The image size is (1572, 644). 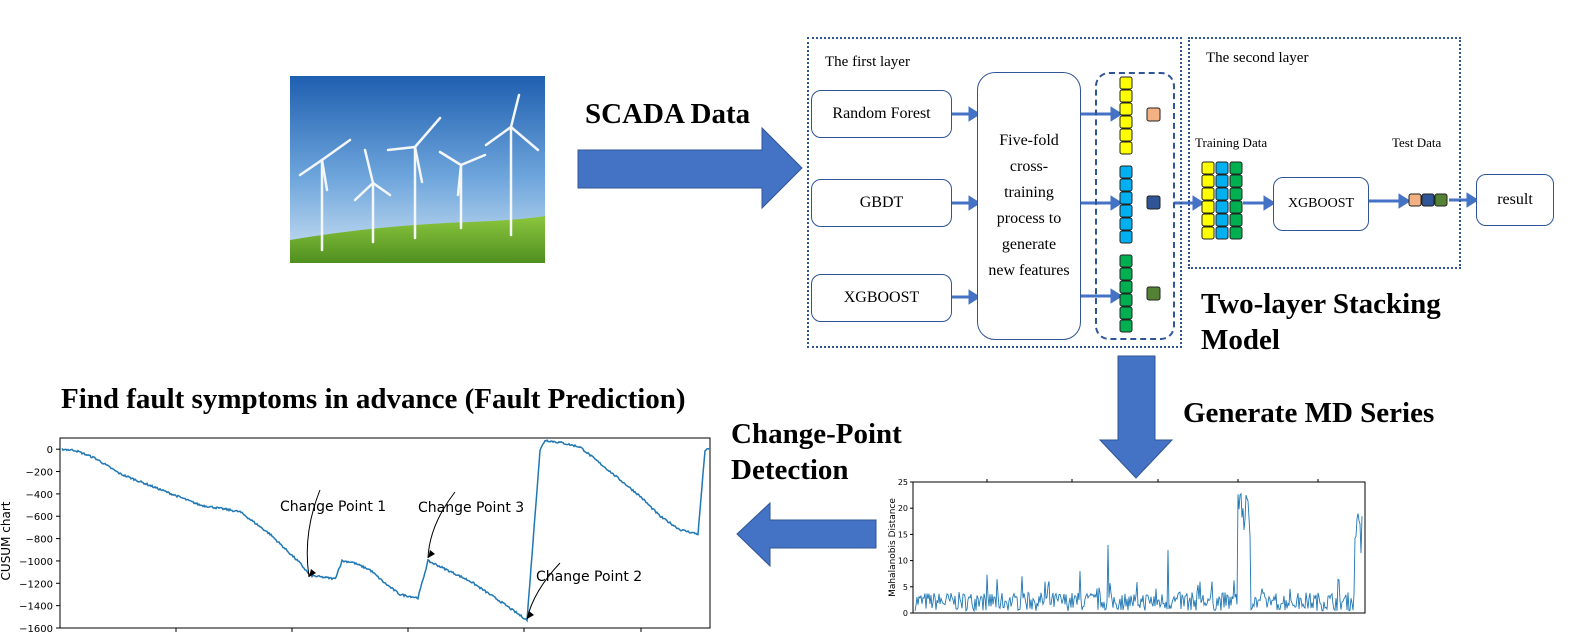 What do you see at coordinates (1135, 206) in the screenshot?
I see `new-features-box` at bounding box center [1135, 206].